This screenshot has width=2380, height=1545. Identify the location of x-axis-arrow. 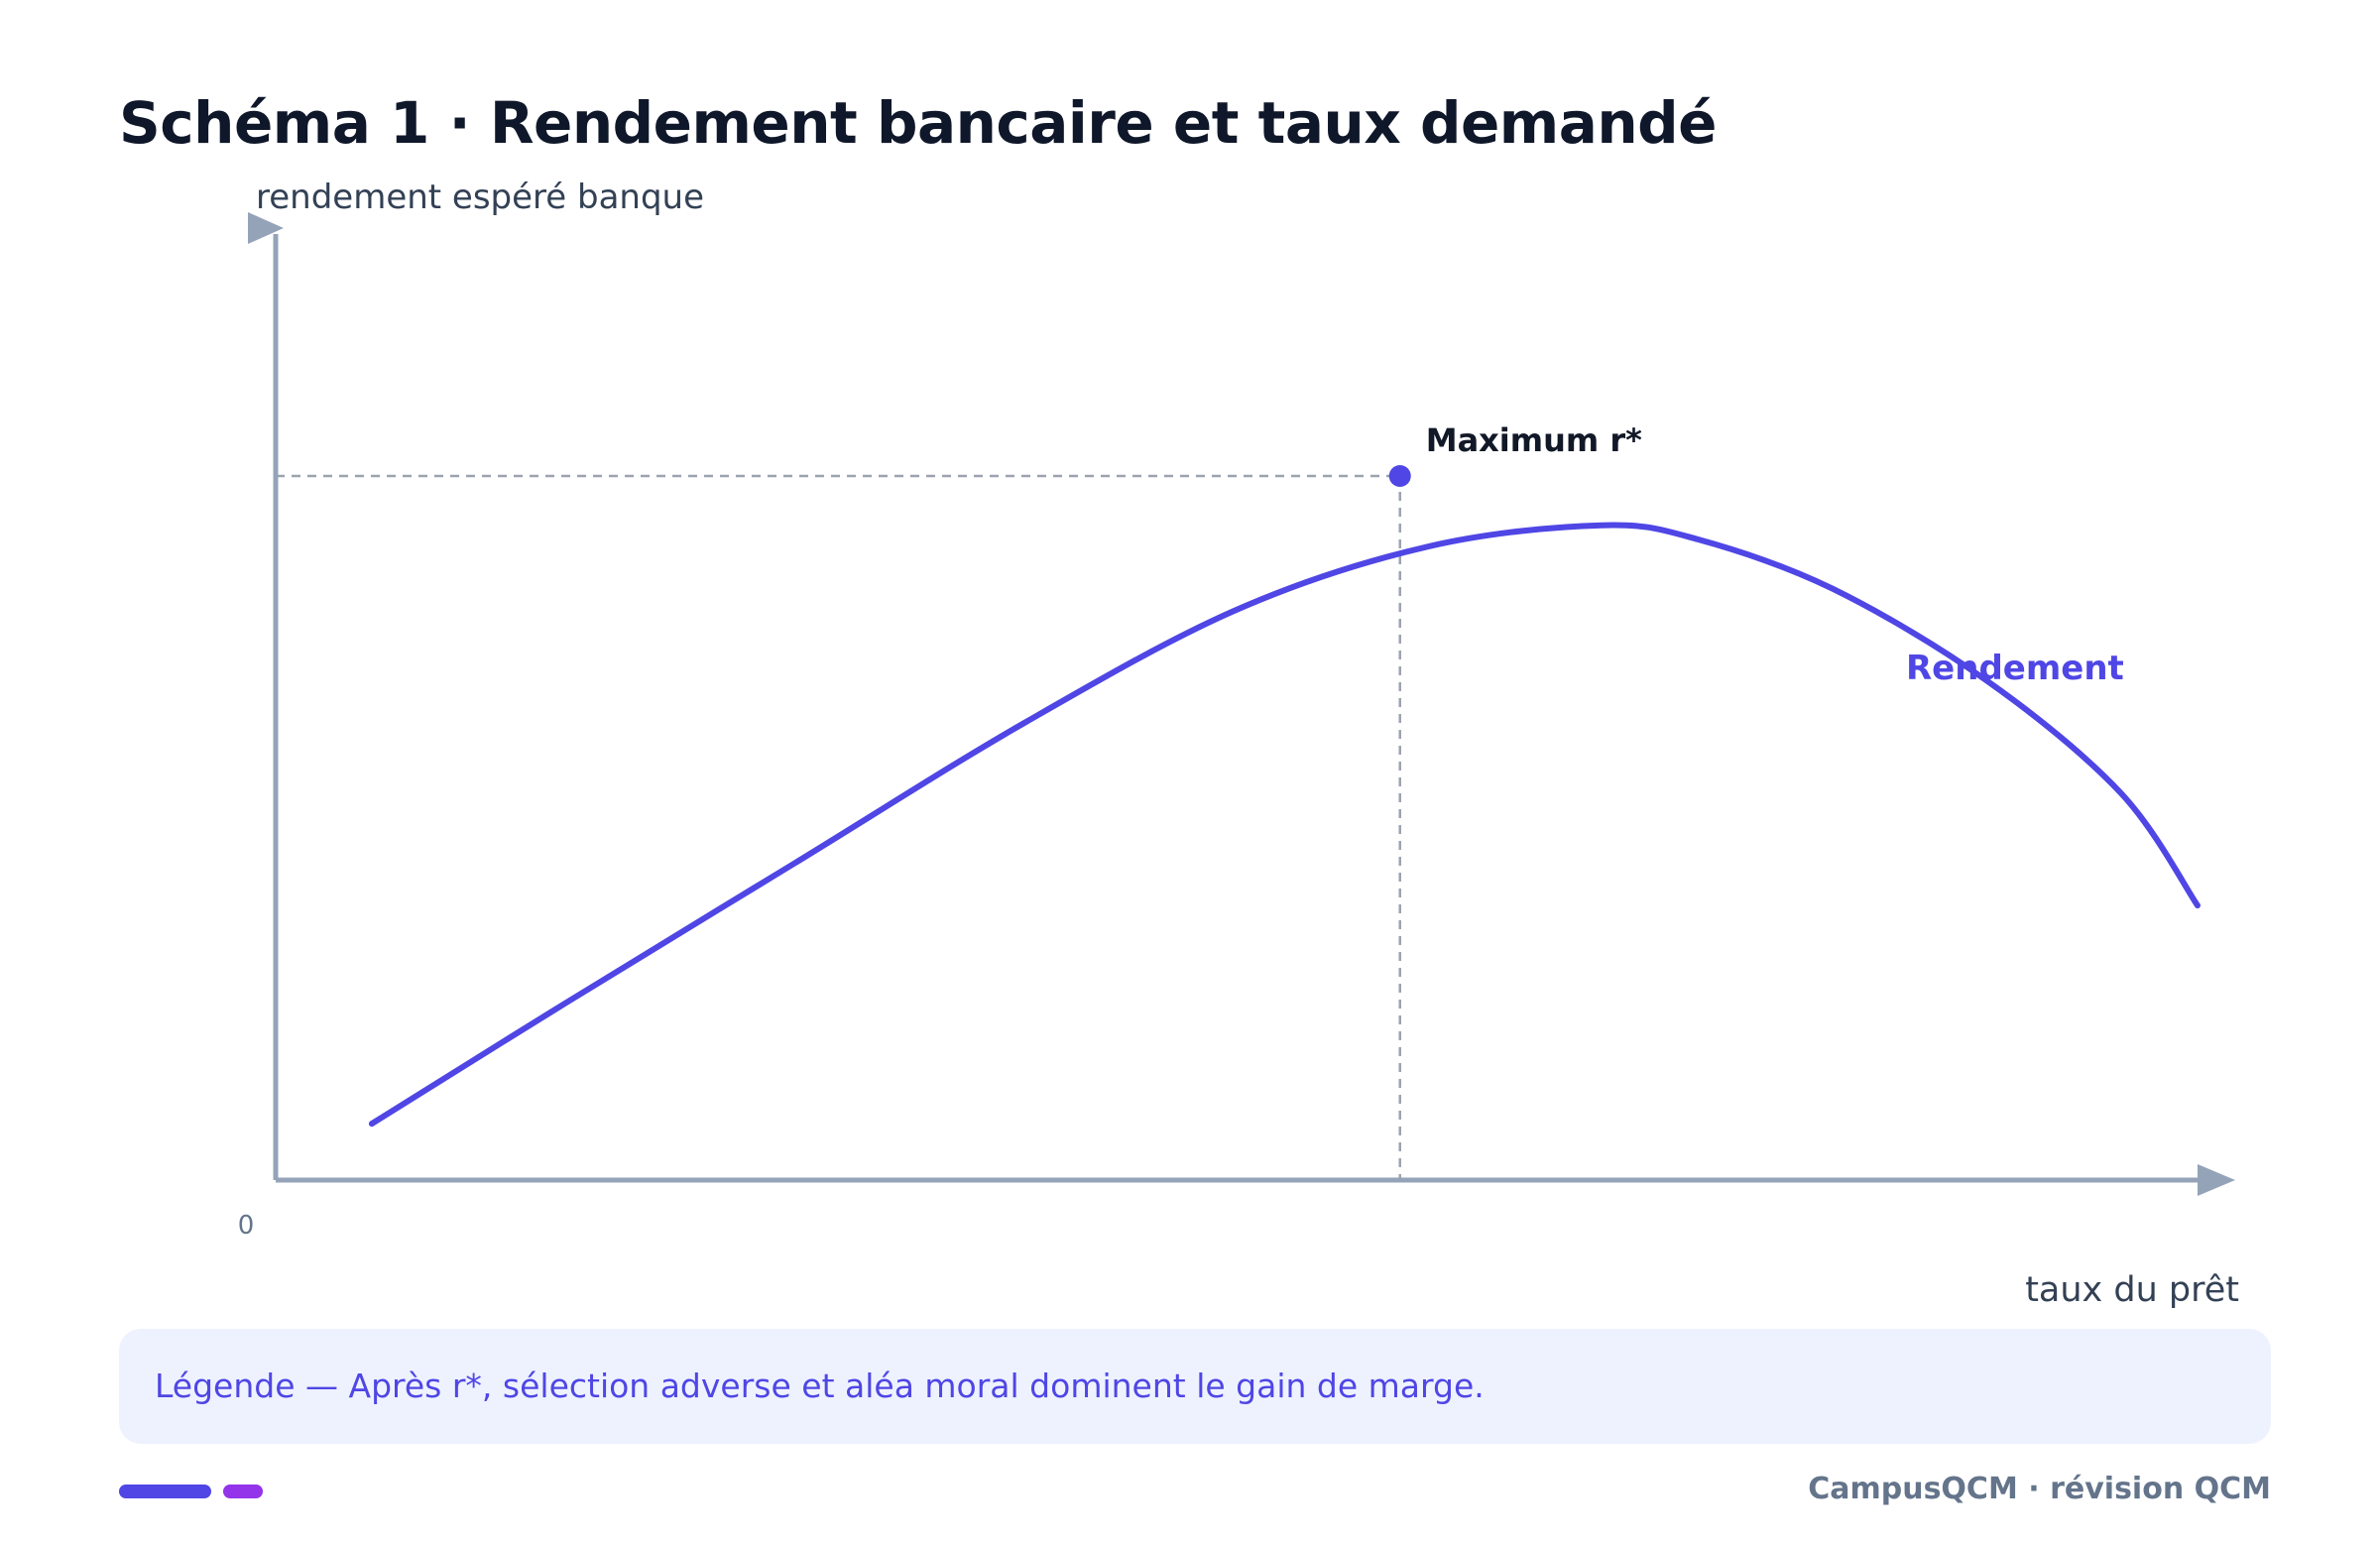
(2216, 1180).